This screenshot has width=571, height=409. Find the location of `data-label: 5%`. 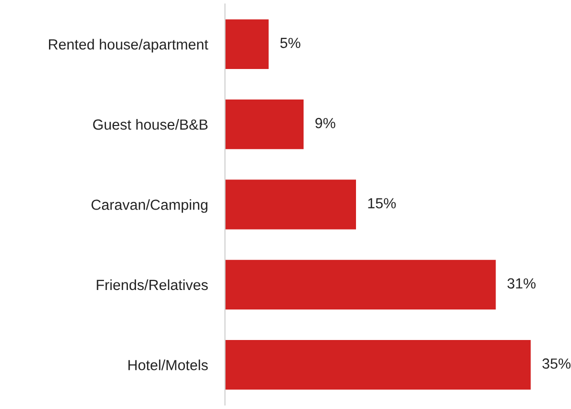

data-label: 5% is located at coordinates (290, 43).